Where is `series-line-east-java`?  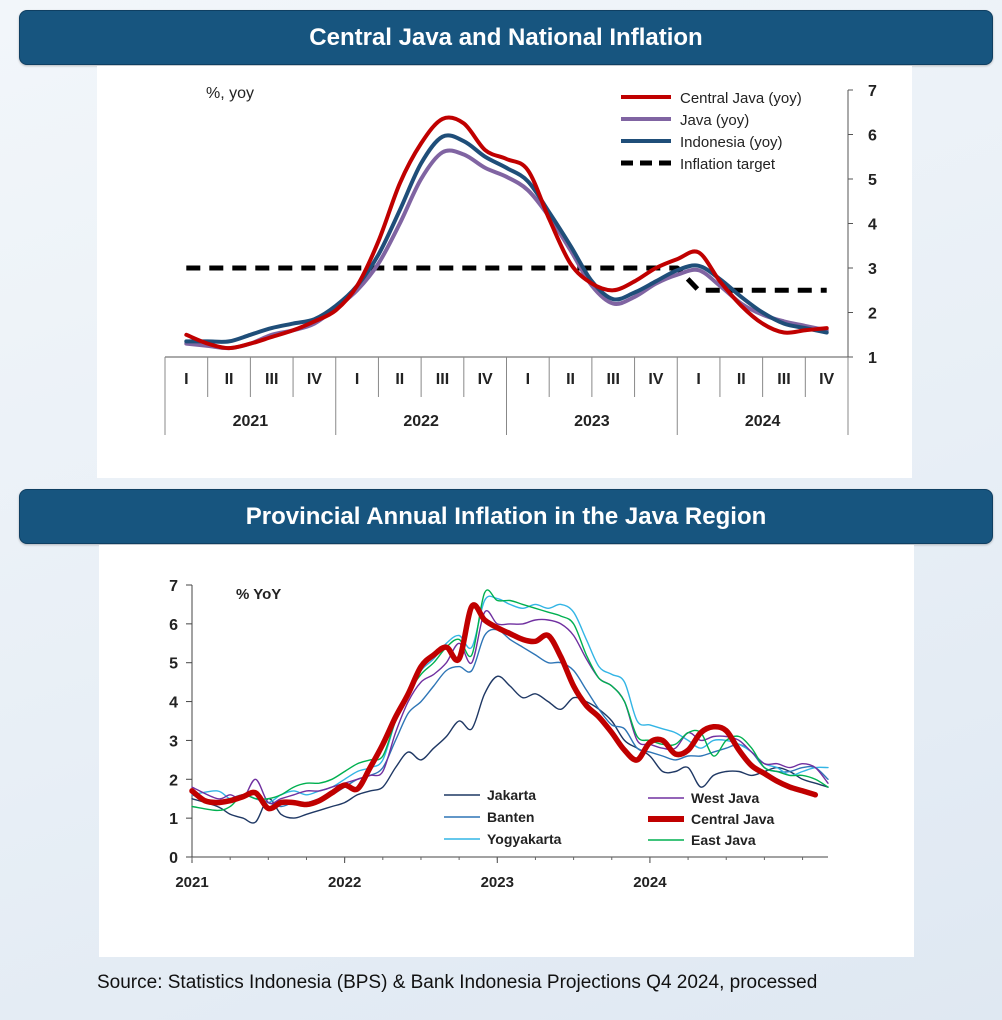 series-line-east-java is located at coordinates (510, 700).